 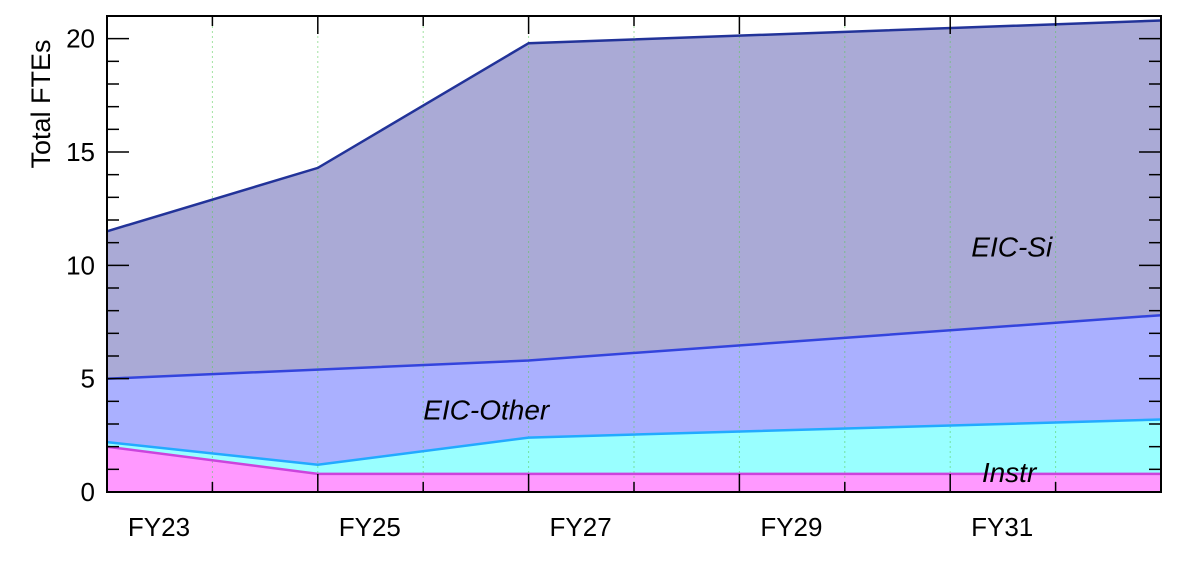 I want to click on y-tick-label: 0, so click(x=88, y=492).